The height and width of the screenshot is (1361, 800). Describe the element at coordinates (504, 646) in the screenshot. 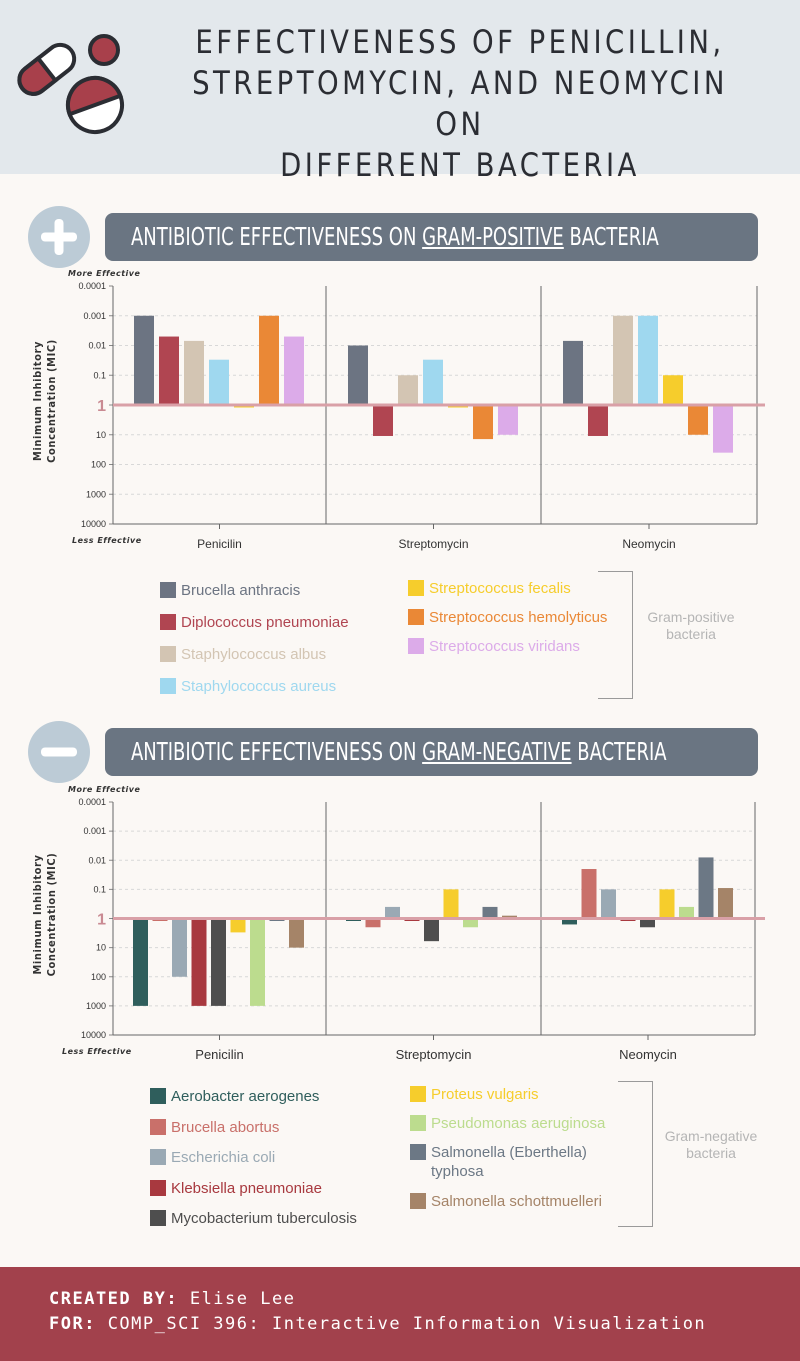

I see `legend-label: Streptococcus viridans` at that location.